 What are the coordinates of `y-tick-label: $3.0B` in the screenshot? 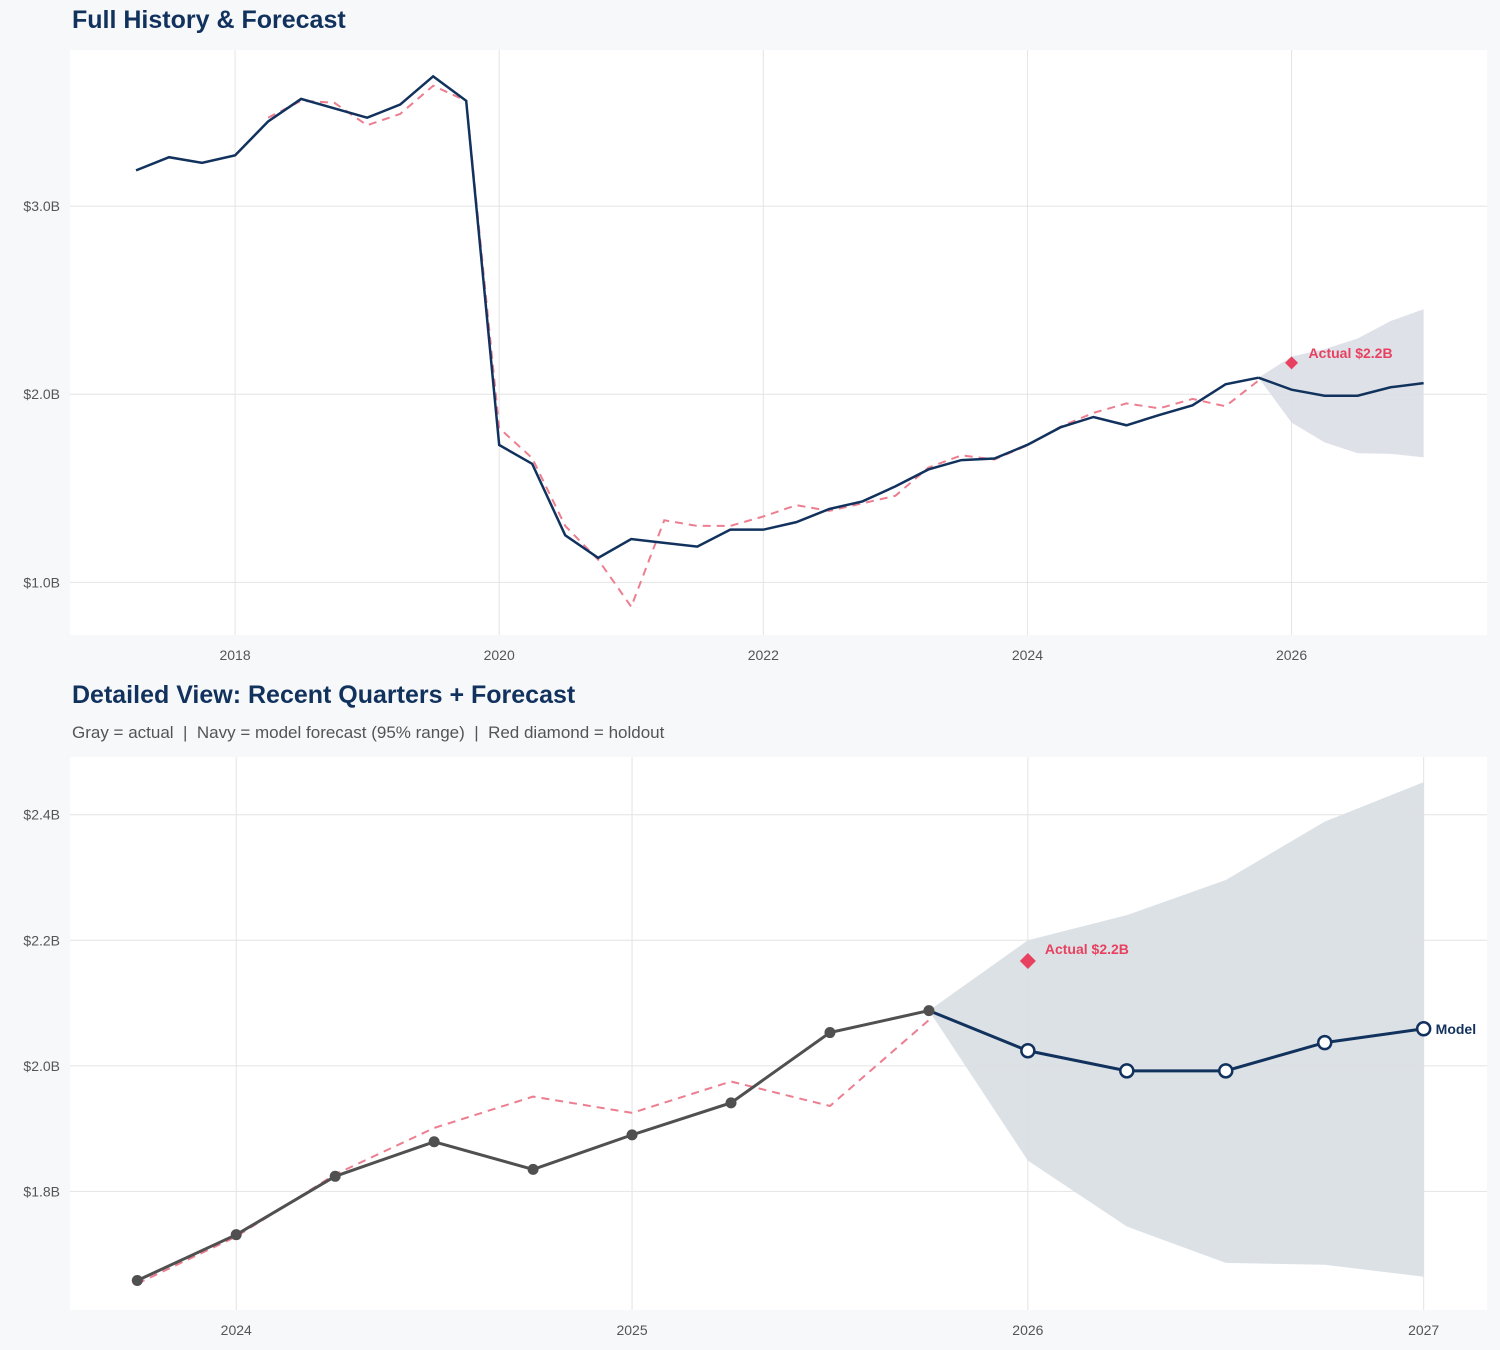 It's located at (41, 206).